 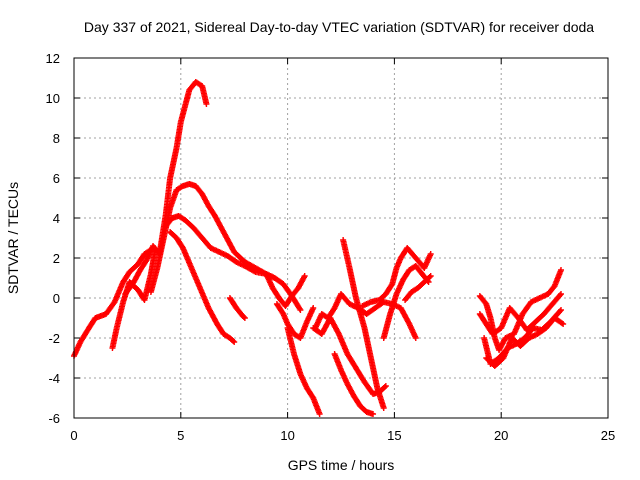 I want to click on x-tick-label: 20, so click(x=501, y=435).